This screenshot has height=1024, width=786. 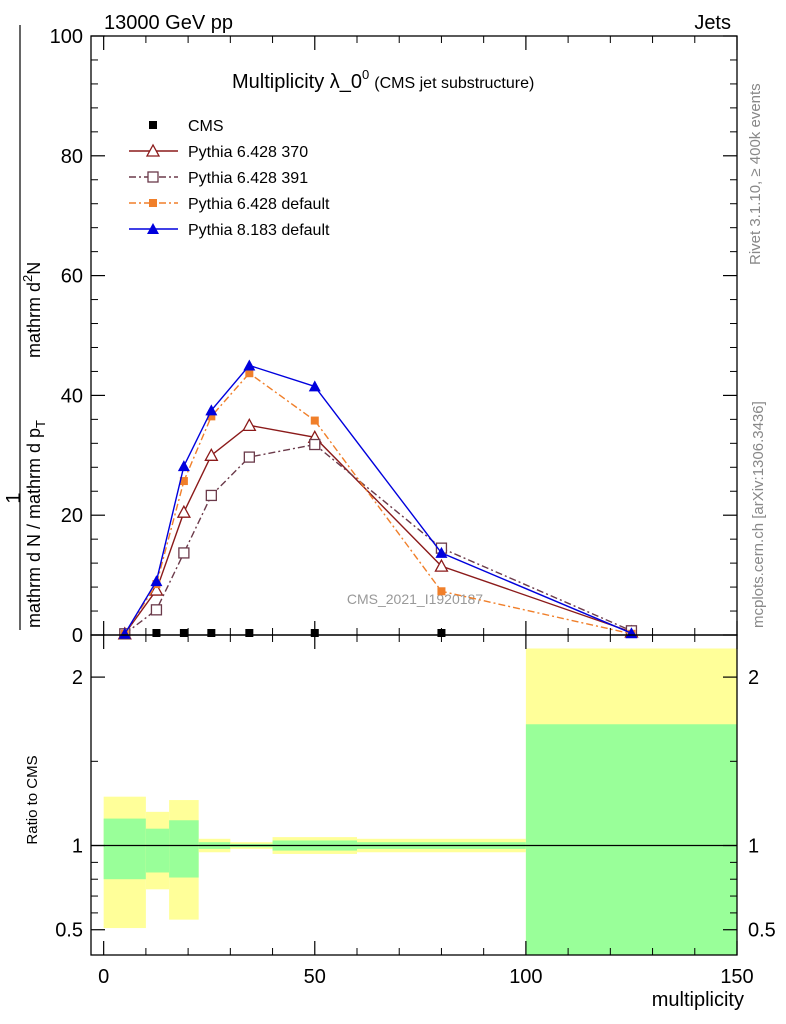 I want to click on ylabel-one: 1, so click(x=14, y=497).